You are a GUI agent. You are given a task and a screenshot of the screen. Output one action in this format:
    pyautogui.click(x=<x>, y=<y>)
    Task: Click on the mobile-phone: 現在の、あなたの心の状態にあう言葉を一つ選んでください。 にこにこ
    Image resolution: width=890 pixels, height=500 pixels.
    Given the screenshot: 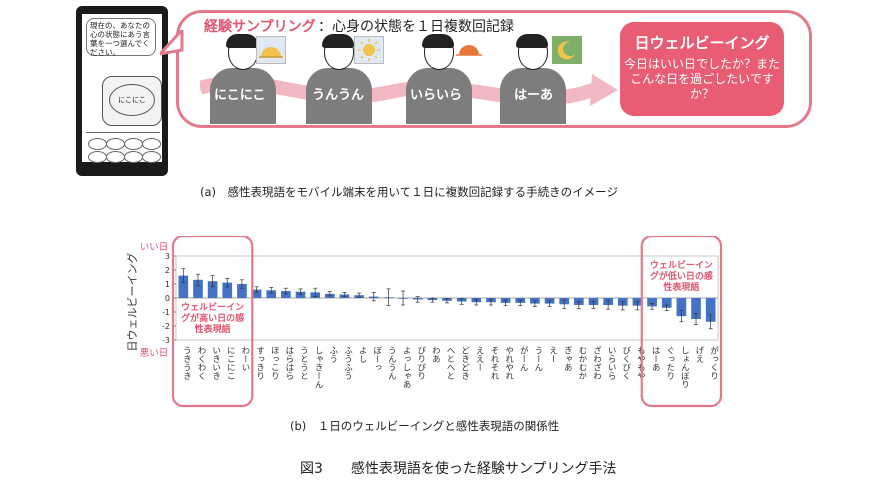 What is the action you would take?
    pyautogui.click(x=122, y=91)
    